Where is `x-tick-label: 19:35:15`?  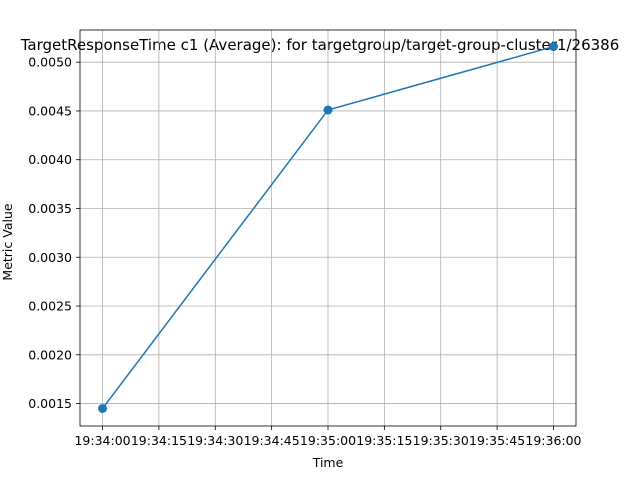
x-tick-label: 19:35:15 is located at coordinates (384, 440).